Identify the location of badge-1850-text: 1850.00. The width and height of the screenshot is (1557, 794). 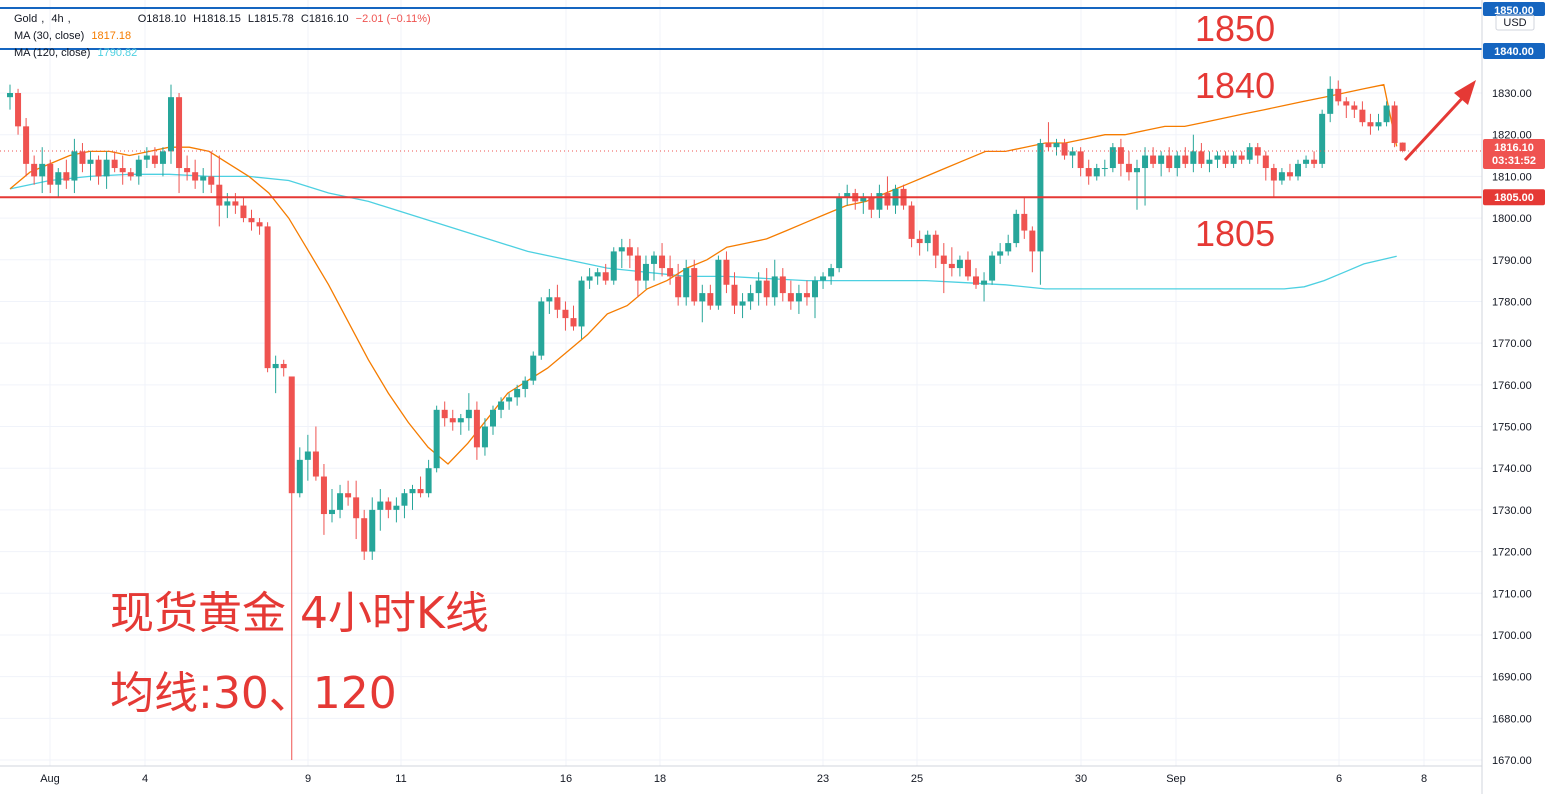
(1514, 11).